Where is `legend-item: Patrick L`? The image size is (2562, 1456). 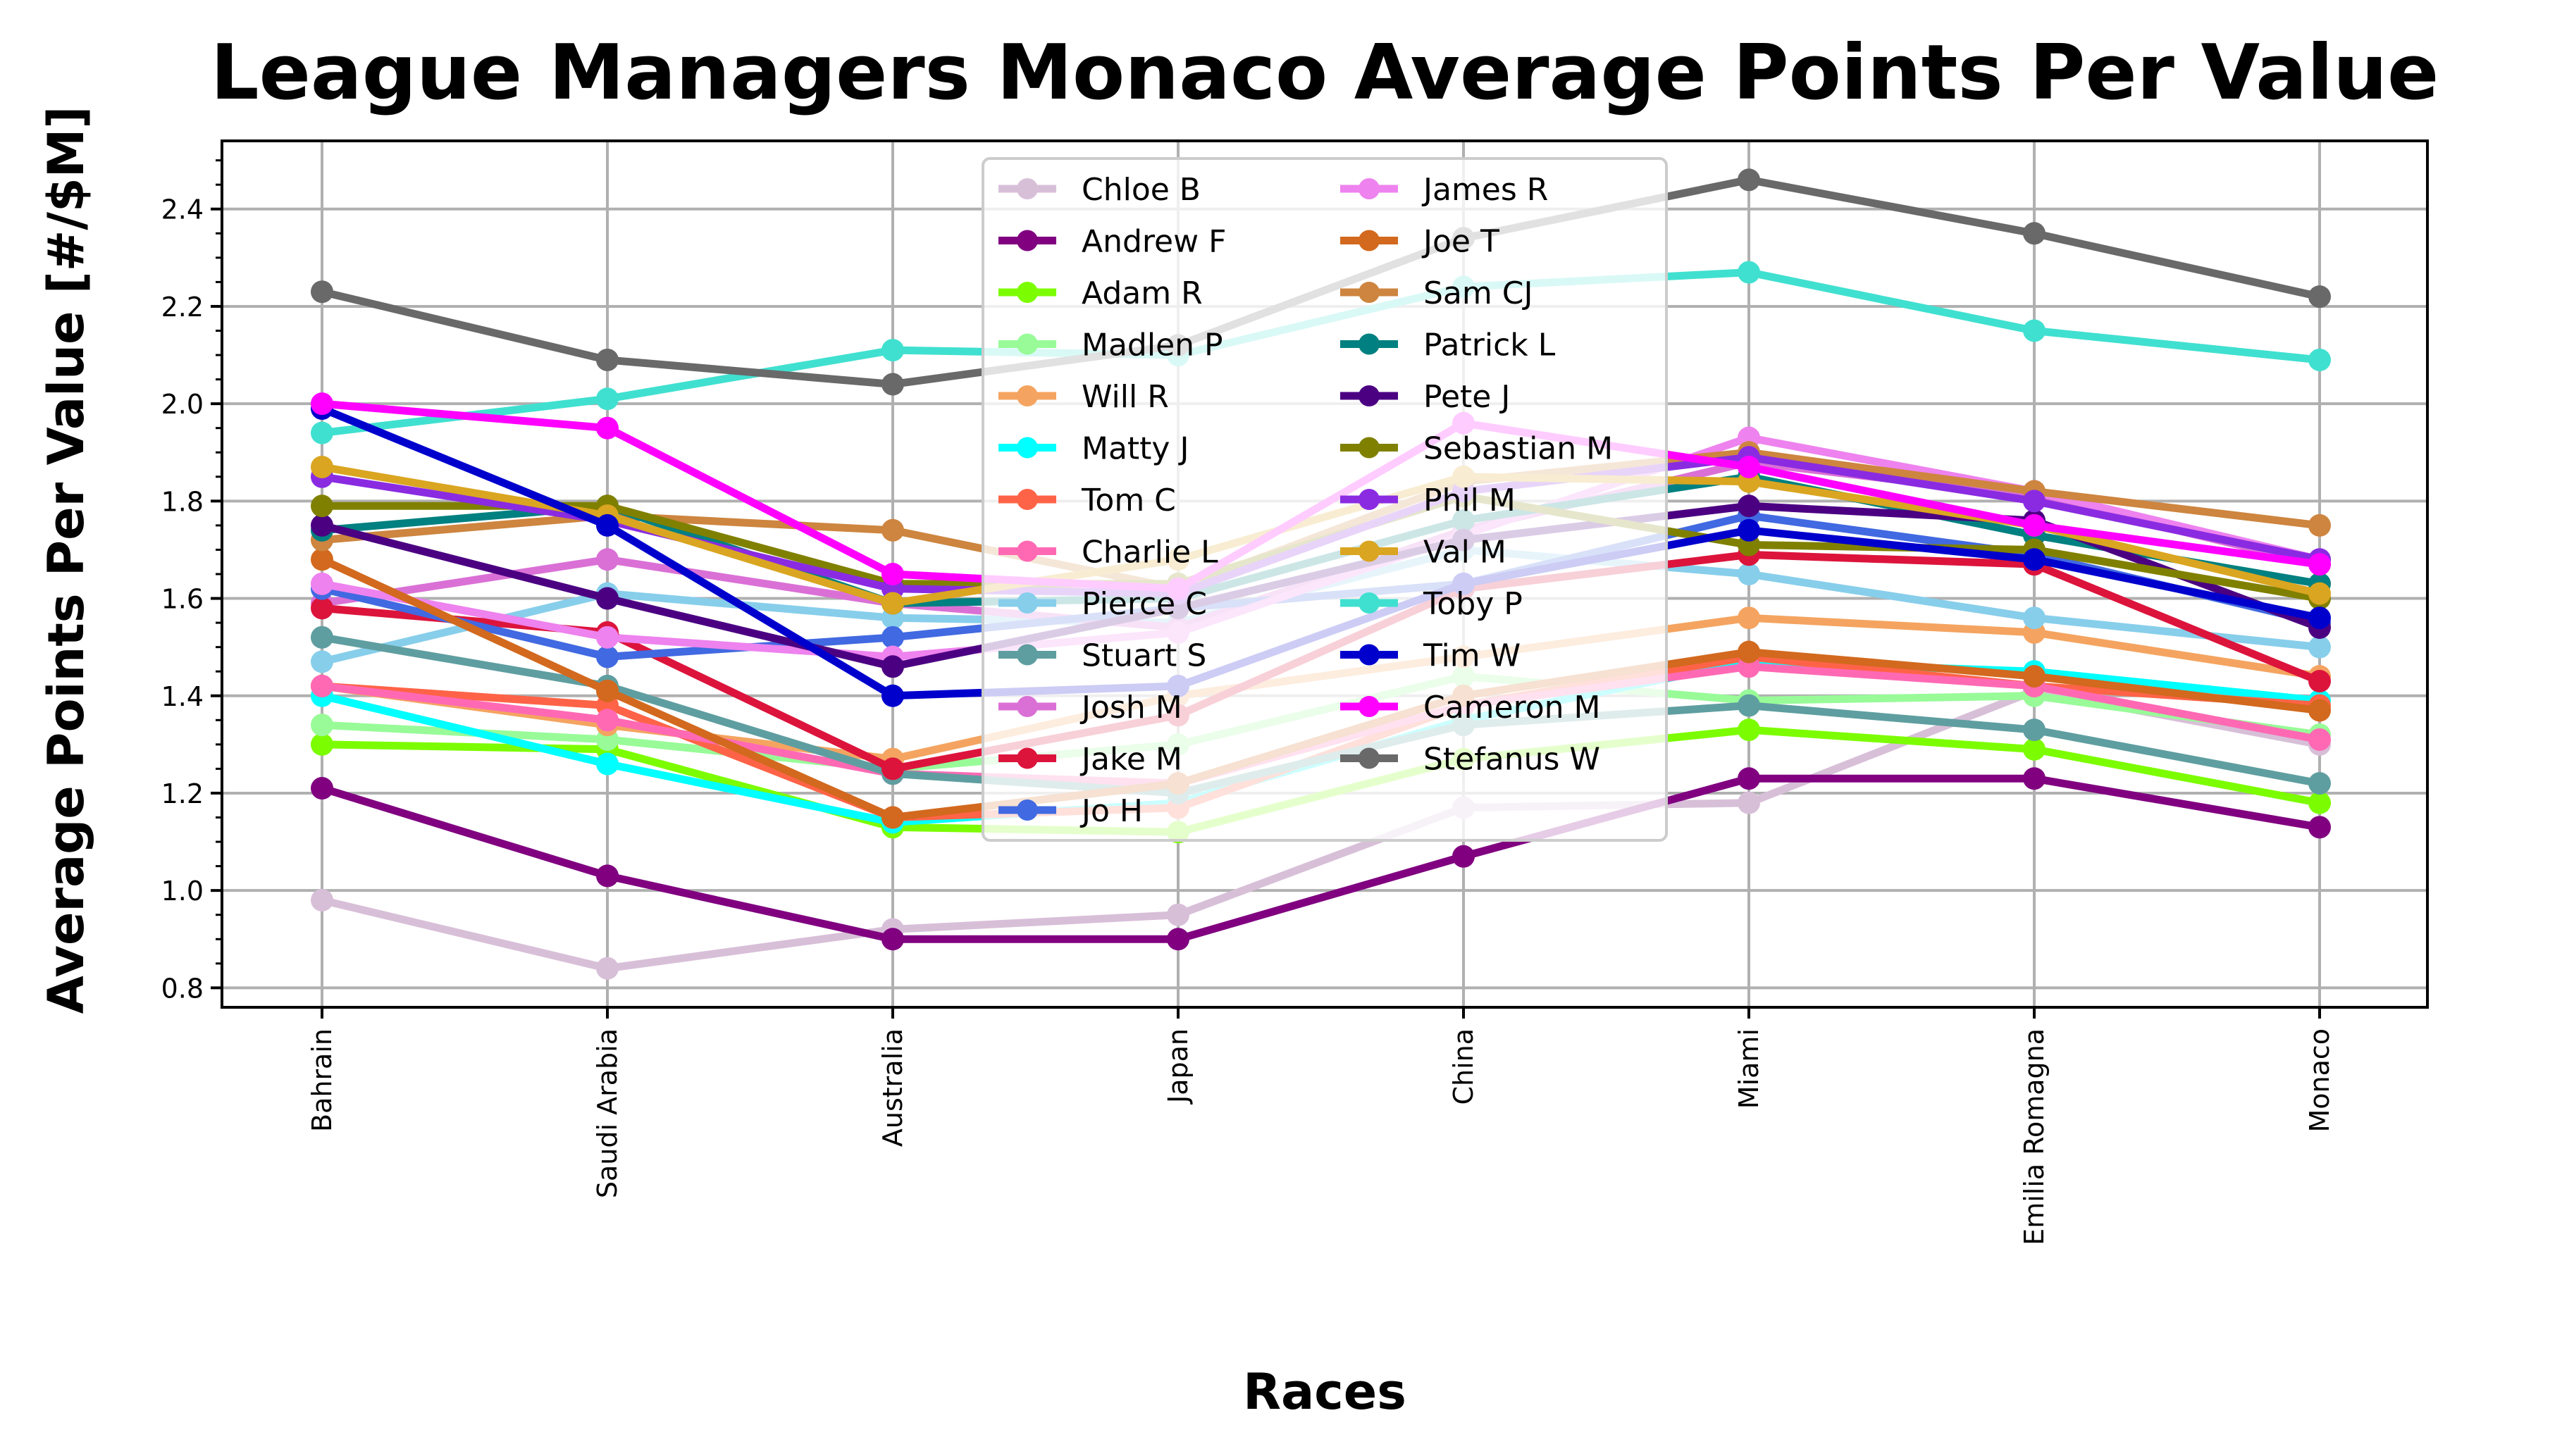 legend-item: Patrick L is located at coordinates (1448, 345).